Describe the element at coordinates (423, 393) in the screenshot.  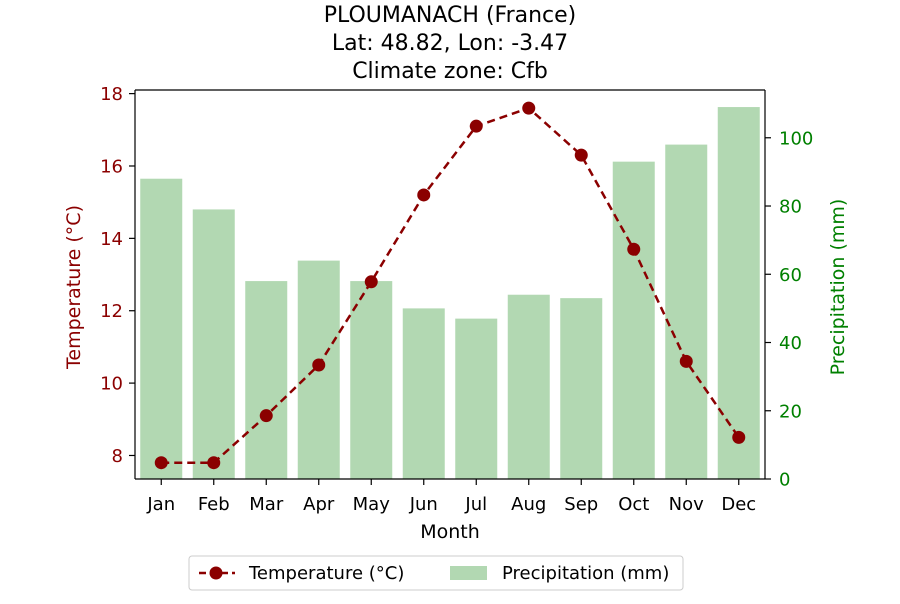
I see `precipitation-bar-jun` at that location.